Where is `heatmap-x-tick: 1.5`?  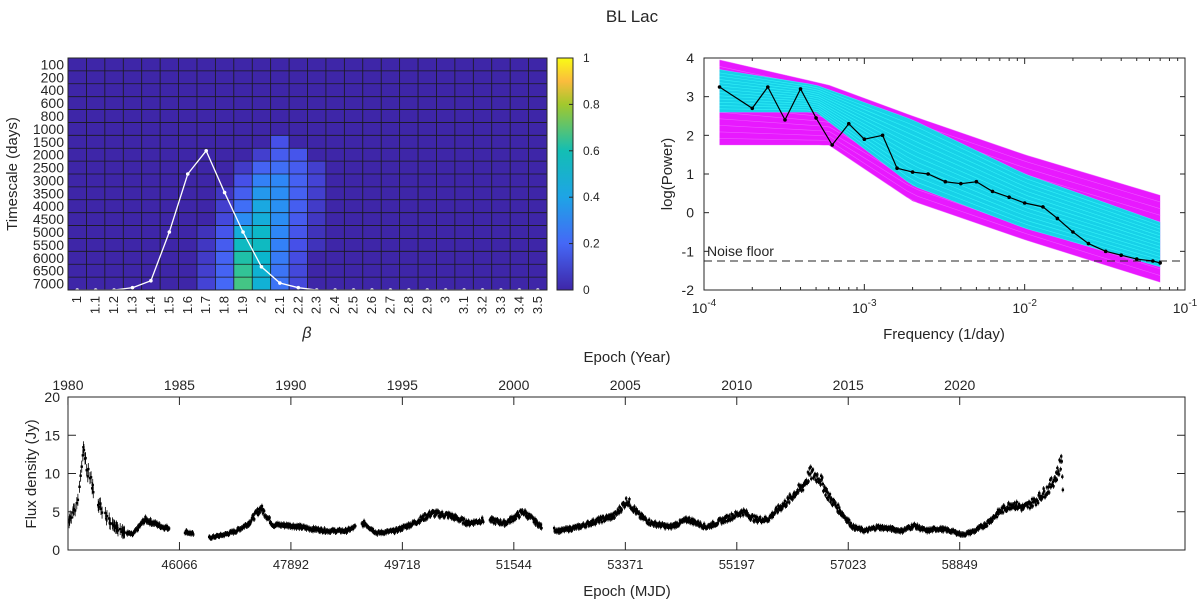 heatmap-x-tick: 1.5 is located at coordinates (168, 305).